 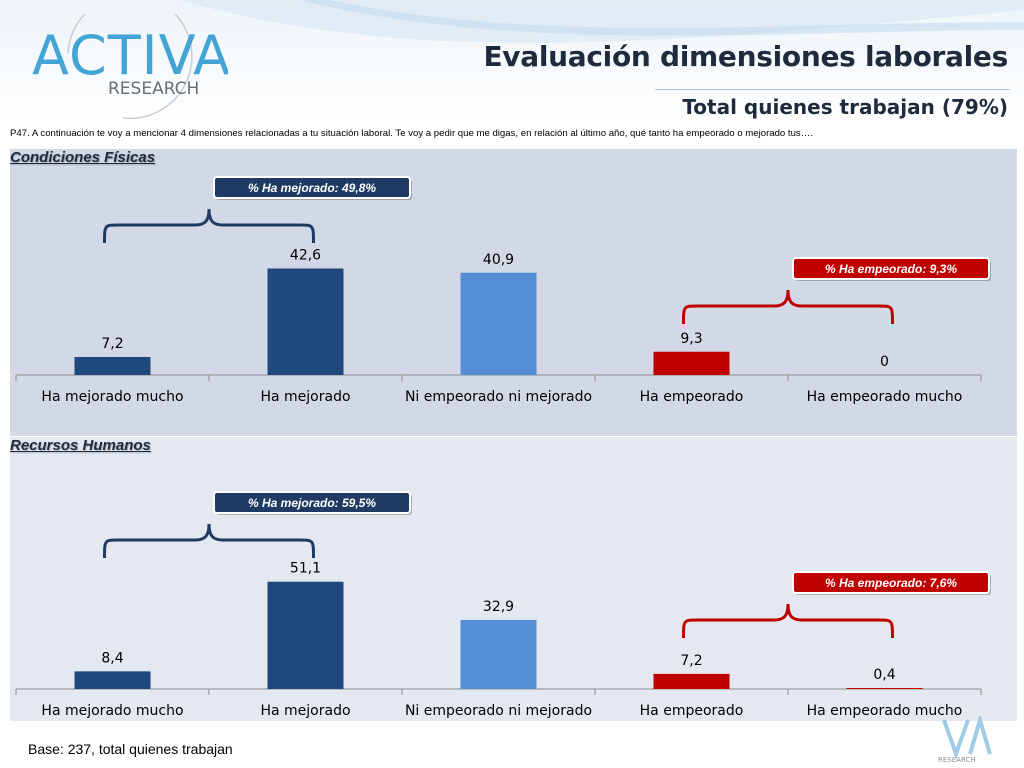 What do you see at coordinates (130, 749) in the screenshot?
I see `base-note: Base: 237, total quienes trabajan` at bounding box center [130, 749].